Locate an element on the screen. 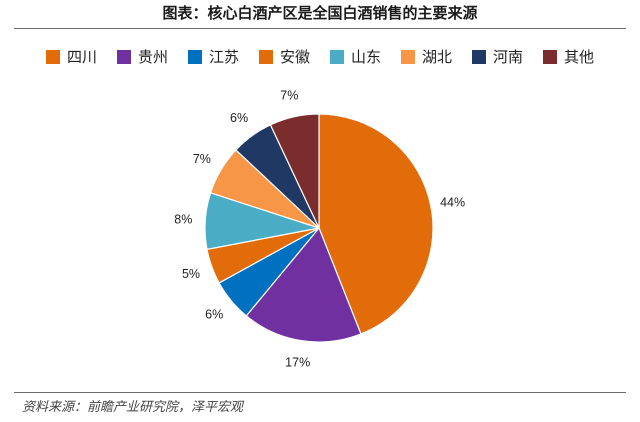 The height and width of the screenshot is (422, 640). legend-item: 湖北 is located at coordinates (426, 56).